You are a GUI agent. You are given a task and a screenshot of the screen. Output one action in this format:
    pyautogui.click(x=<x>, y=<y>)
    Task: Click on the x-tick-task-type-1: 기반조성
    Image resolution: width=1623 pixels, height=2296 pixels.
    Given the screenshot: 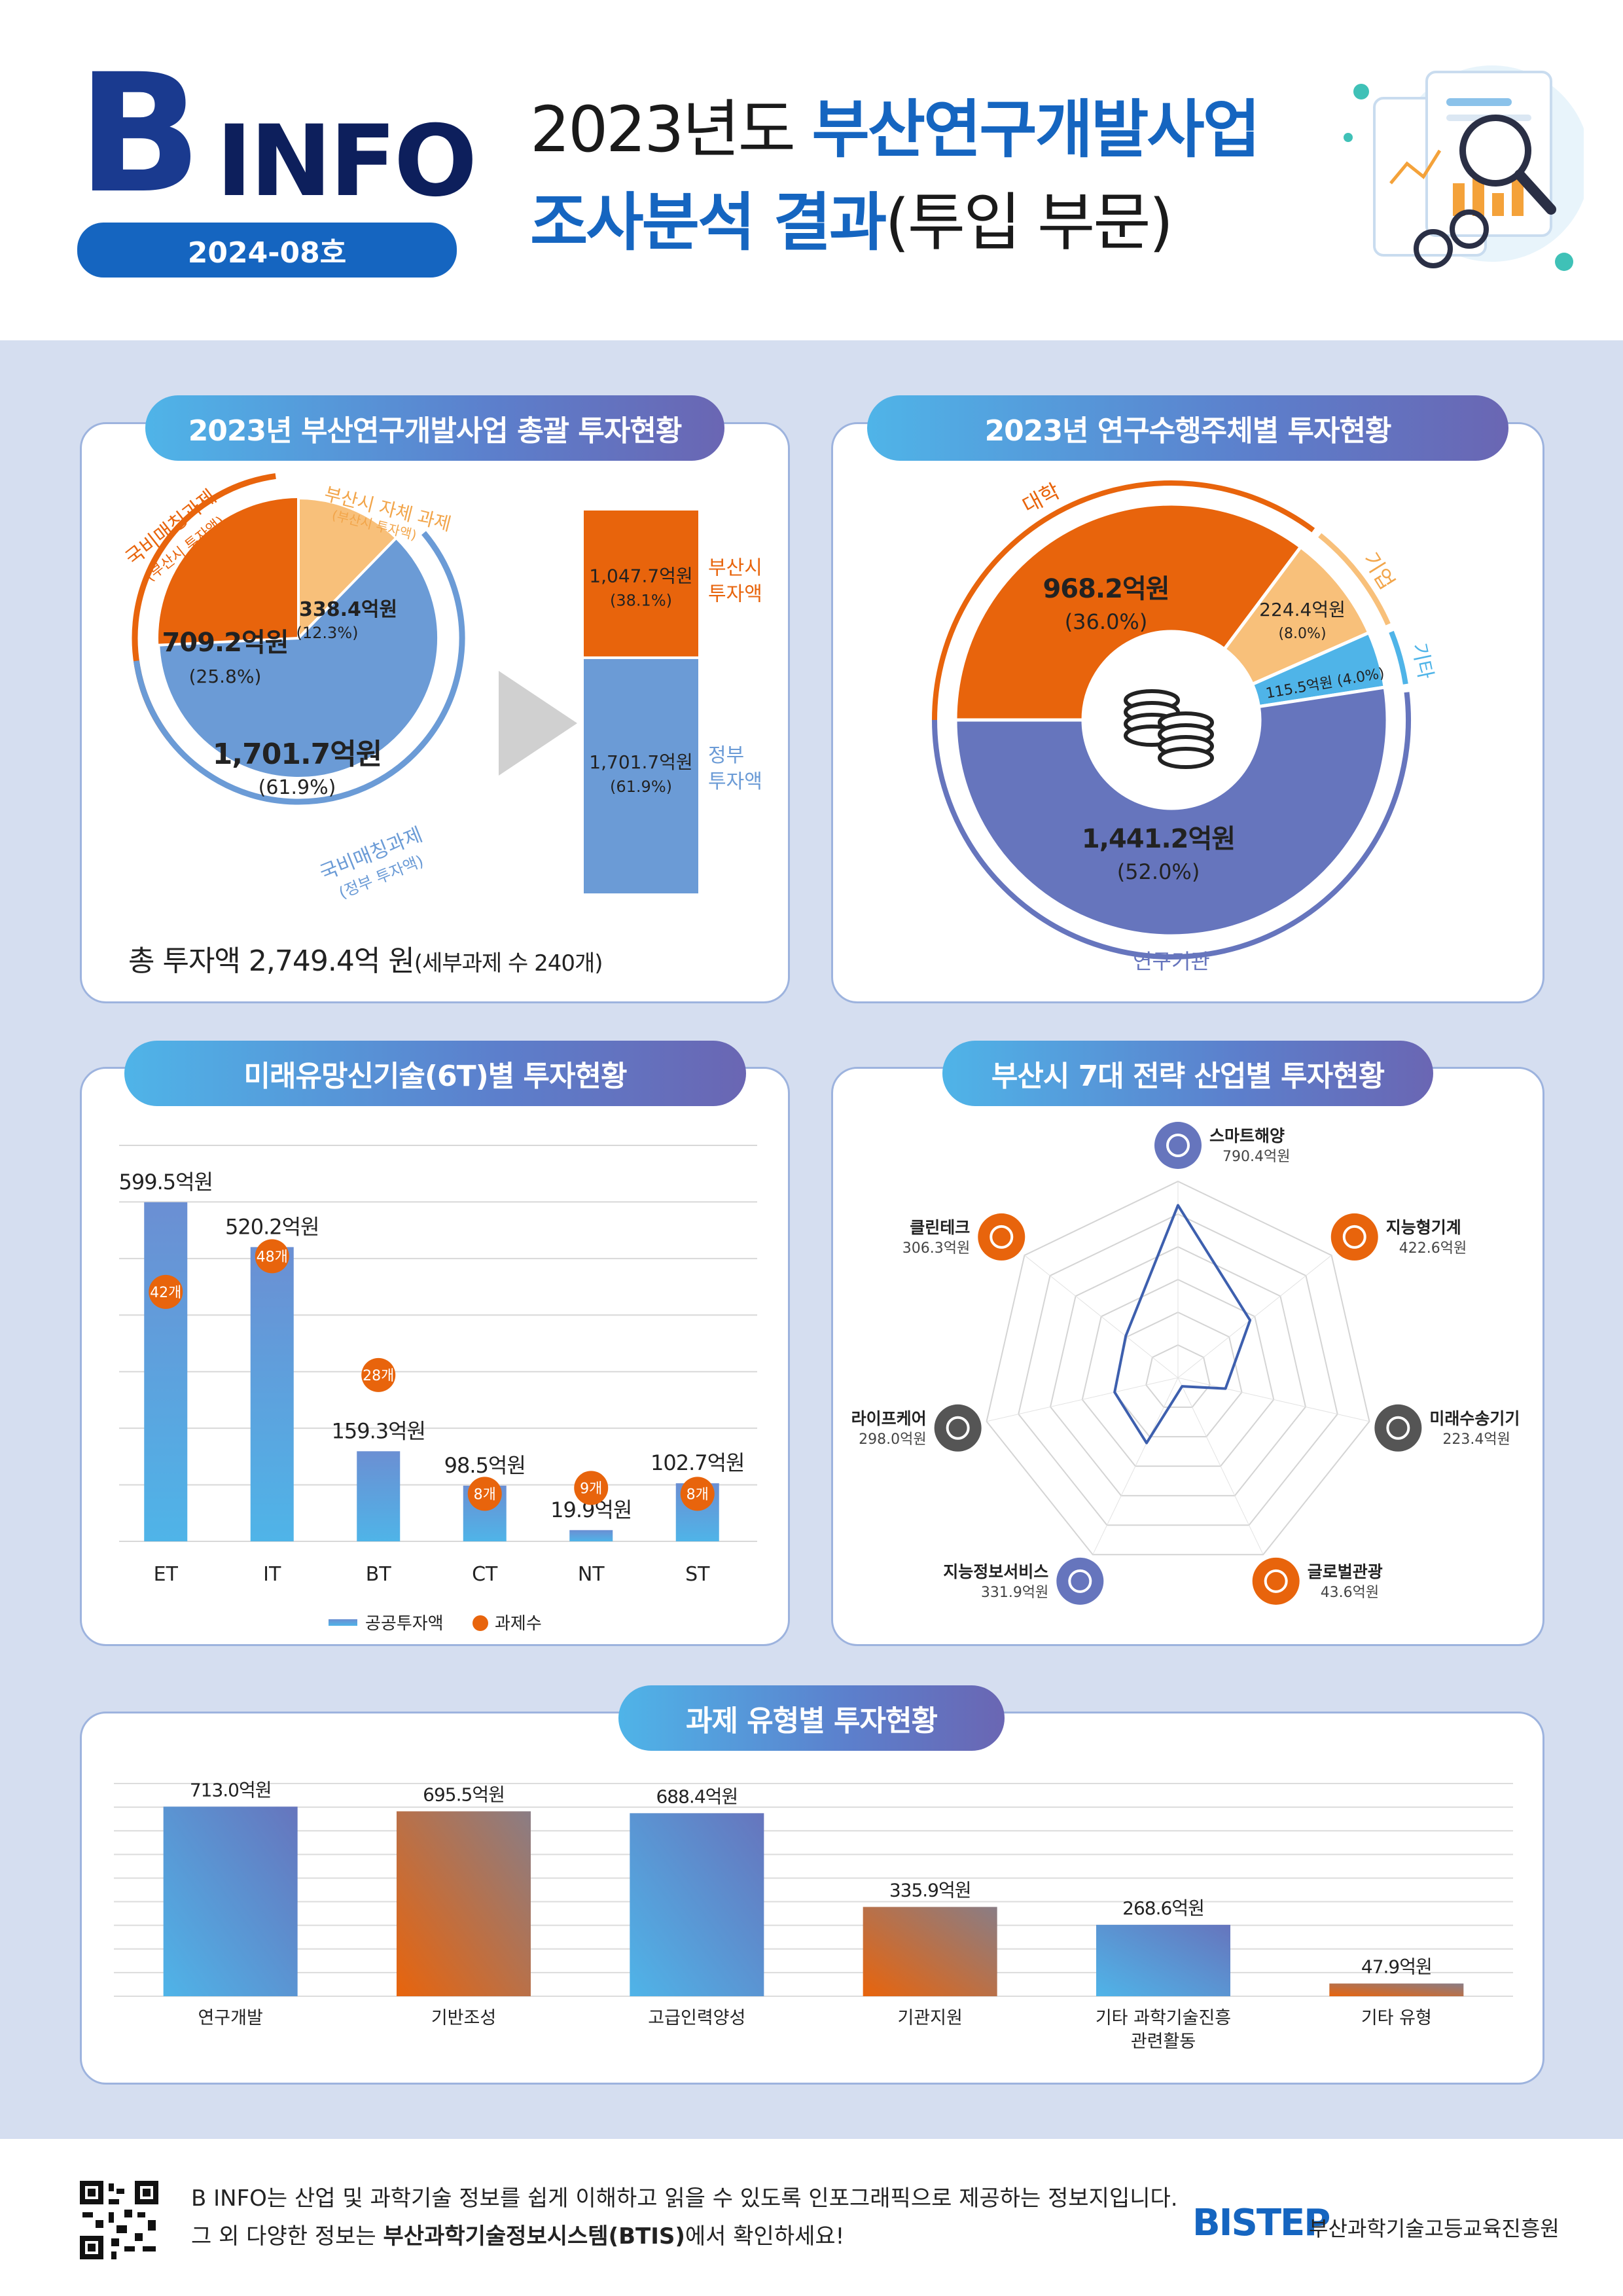 What is the action you would take?
    pyautogui.click(x=463, y=2018)
    